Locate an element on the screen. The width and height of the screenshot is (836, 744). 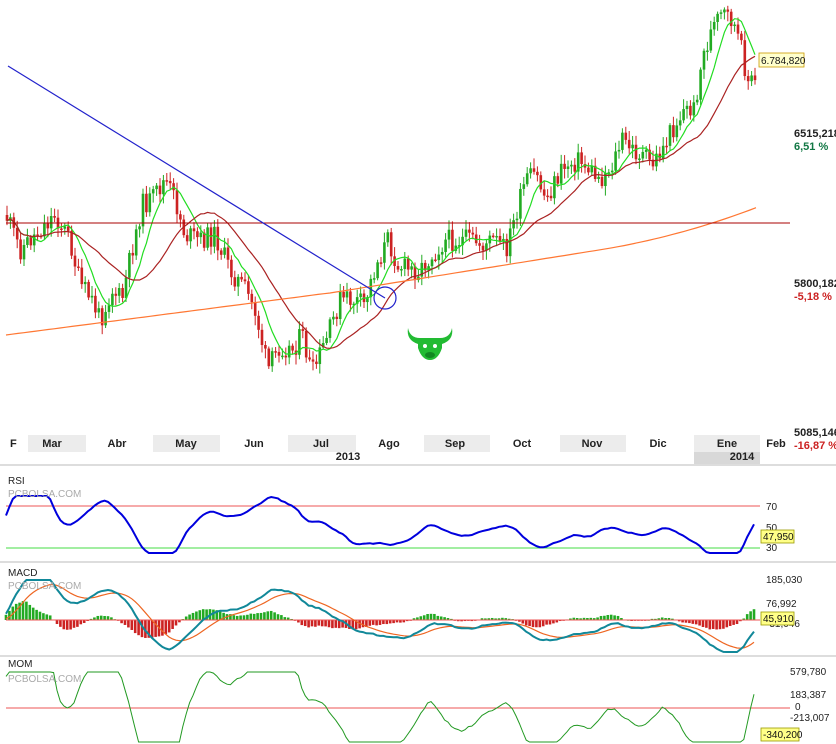
last-price-label: 6.784,820 is located at coordinates (783, 61).